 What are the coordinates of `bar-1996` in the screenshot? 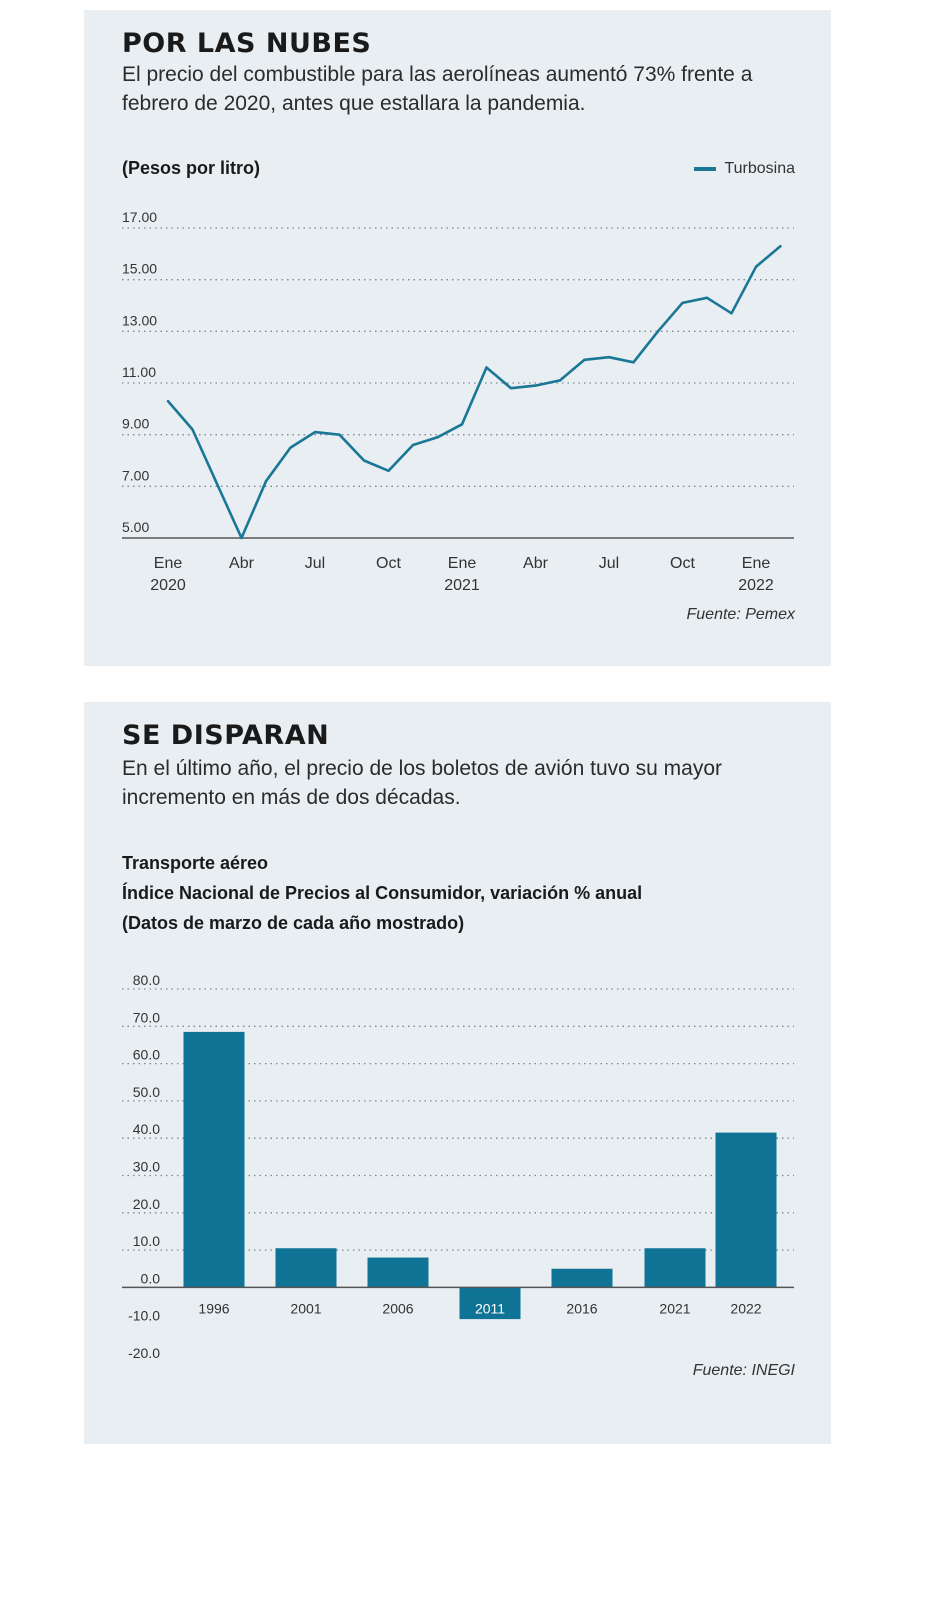 It's located at (214, 1159).